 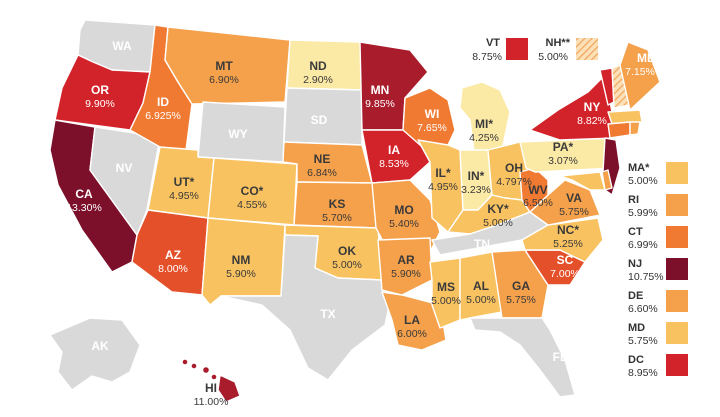 I want to click on label-ny-rate: 8.82%, so click(x=592, y=121).